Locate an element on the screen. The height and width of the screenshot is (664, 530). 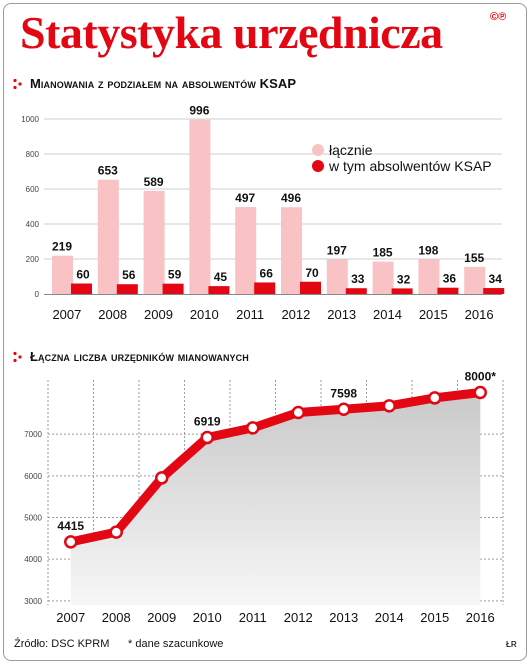
copyright-badge: ©℗ is located at coordinates (498, 17).